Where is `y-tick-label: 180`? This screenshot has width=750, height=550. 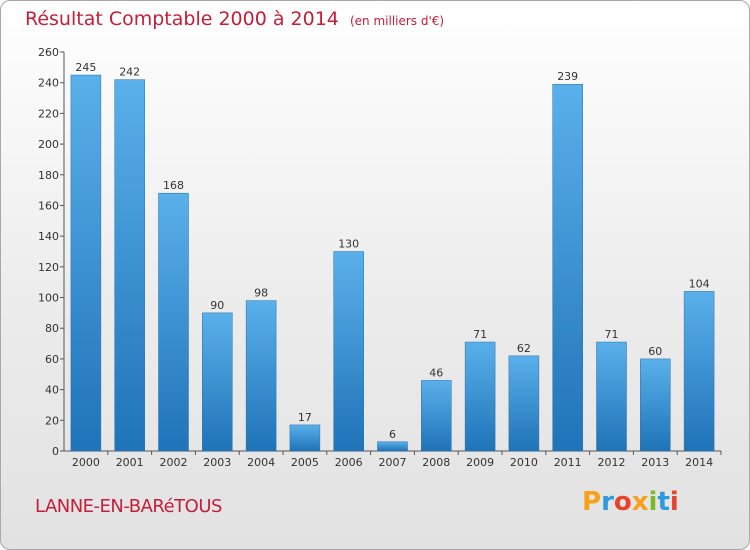
y-tick-label: 180 is located at coordinates (48, 175).